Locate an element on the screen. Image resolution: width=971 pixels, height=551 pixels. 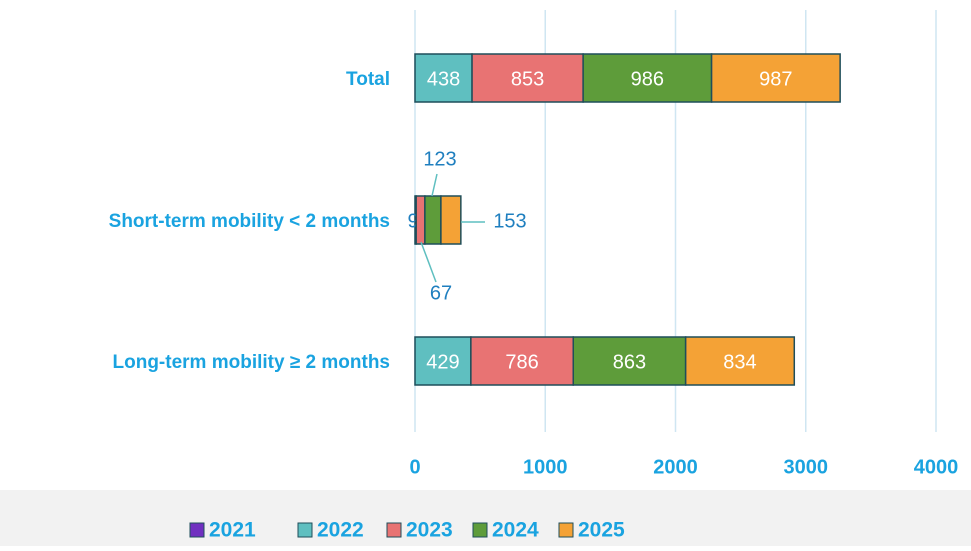
data-label: 67 is located at coordinates (441, 293).